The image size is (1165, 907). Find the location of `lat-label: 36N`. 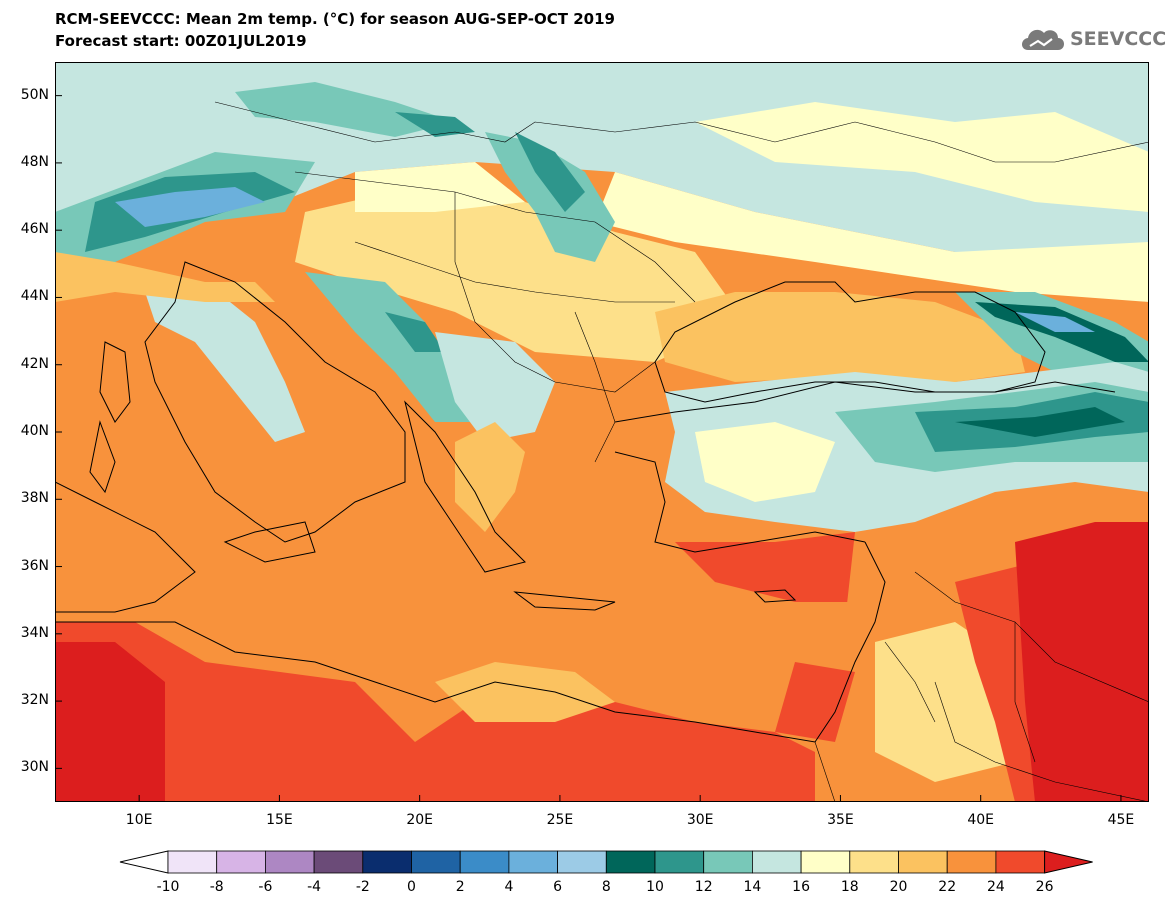

lat-label: 36N is located at coordinates (34, 565).